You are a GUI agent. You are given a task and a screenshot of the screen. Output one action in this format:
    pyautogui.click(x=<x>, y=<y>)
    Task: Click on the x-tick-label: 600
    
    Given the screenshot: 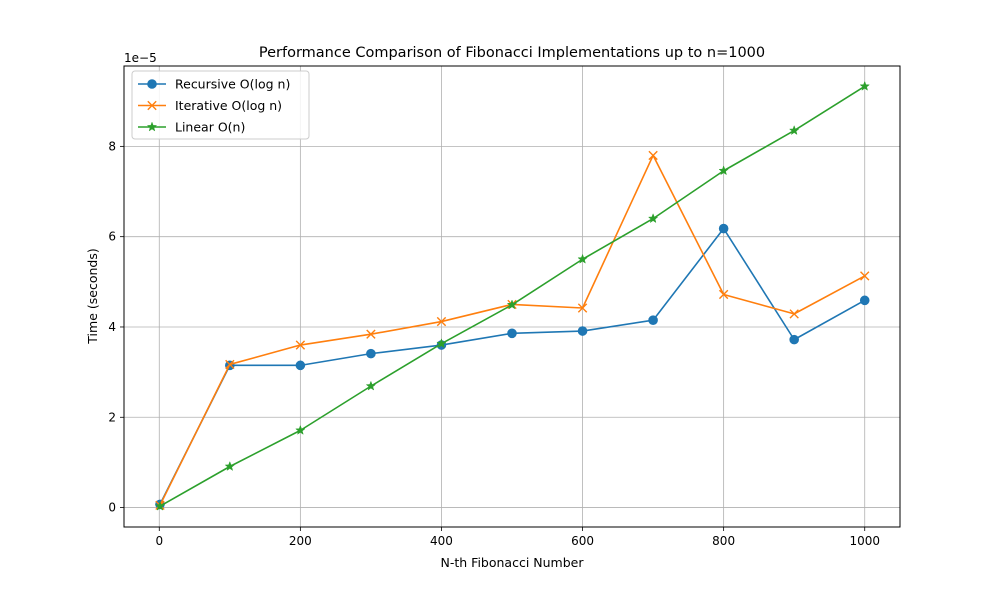 What is the action you would take?
    pyautogui.click(x=582, y=541)
    